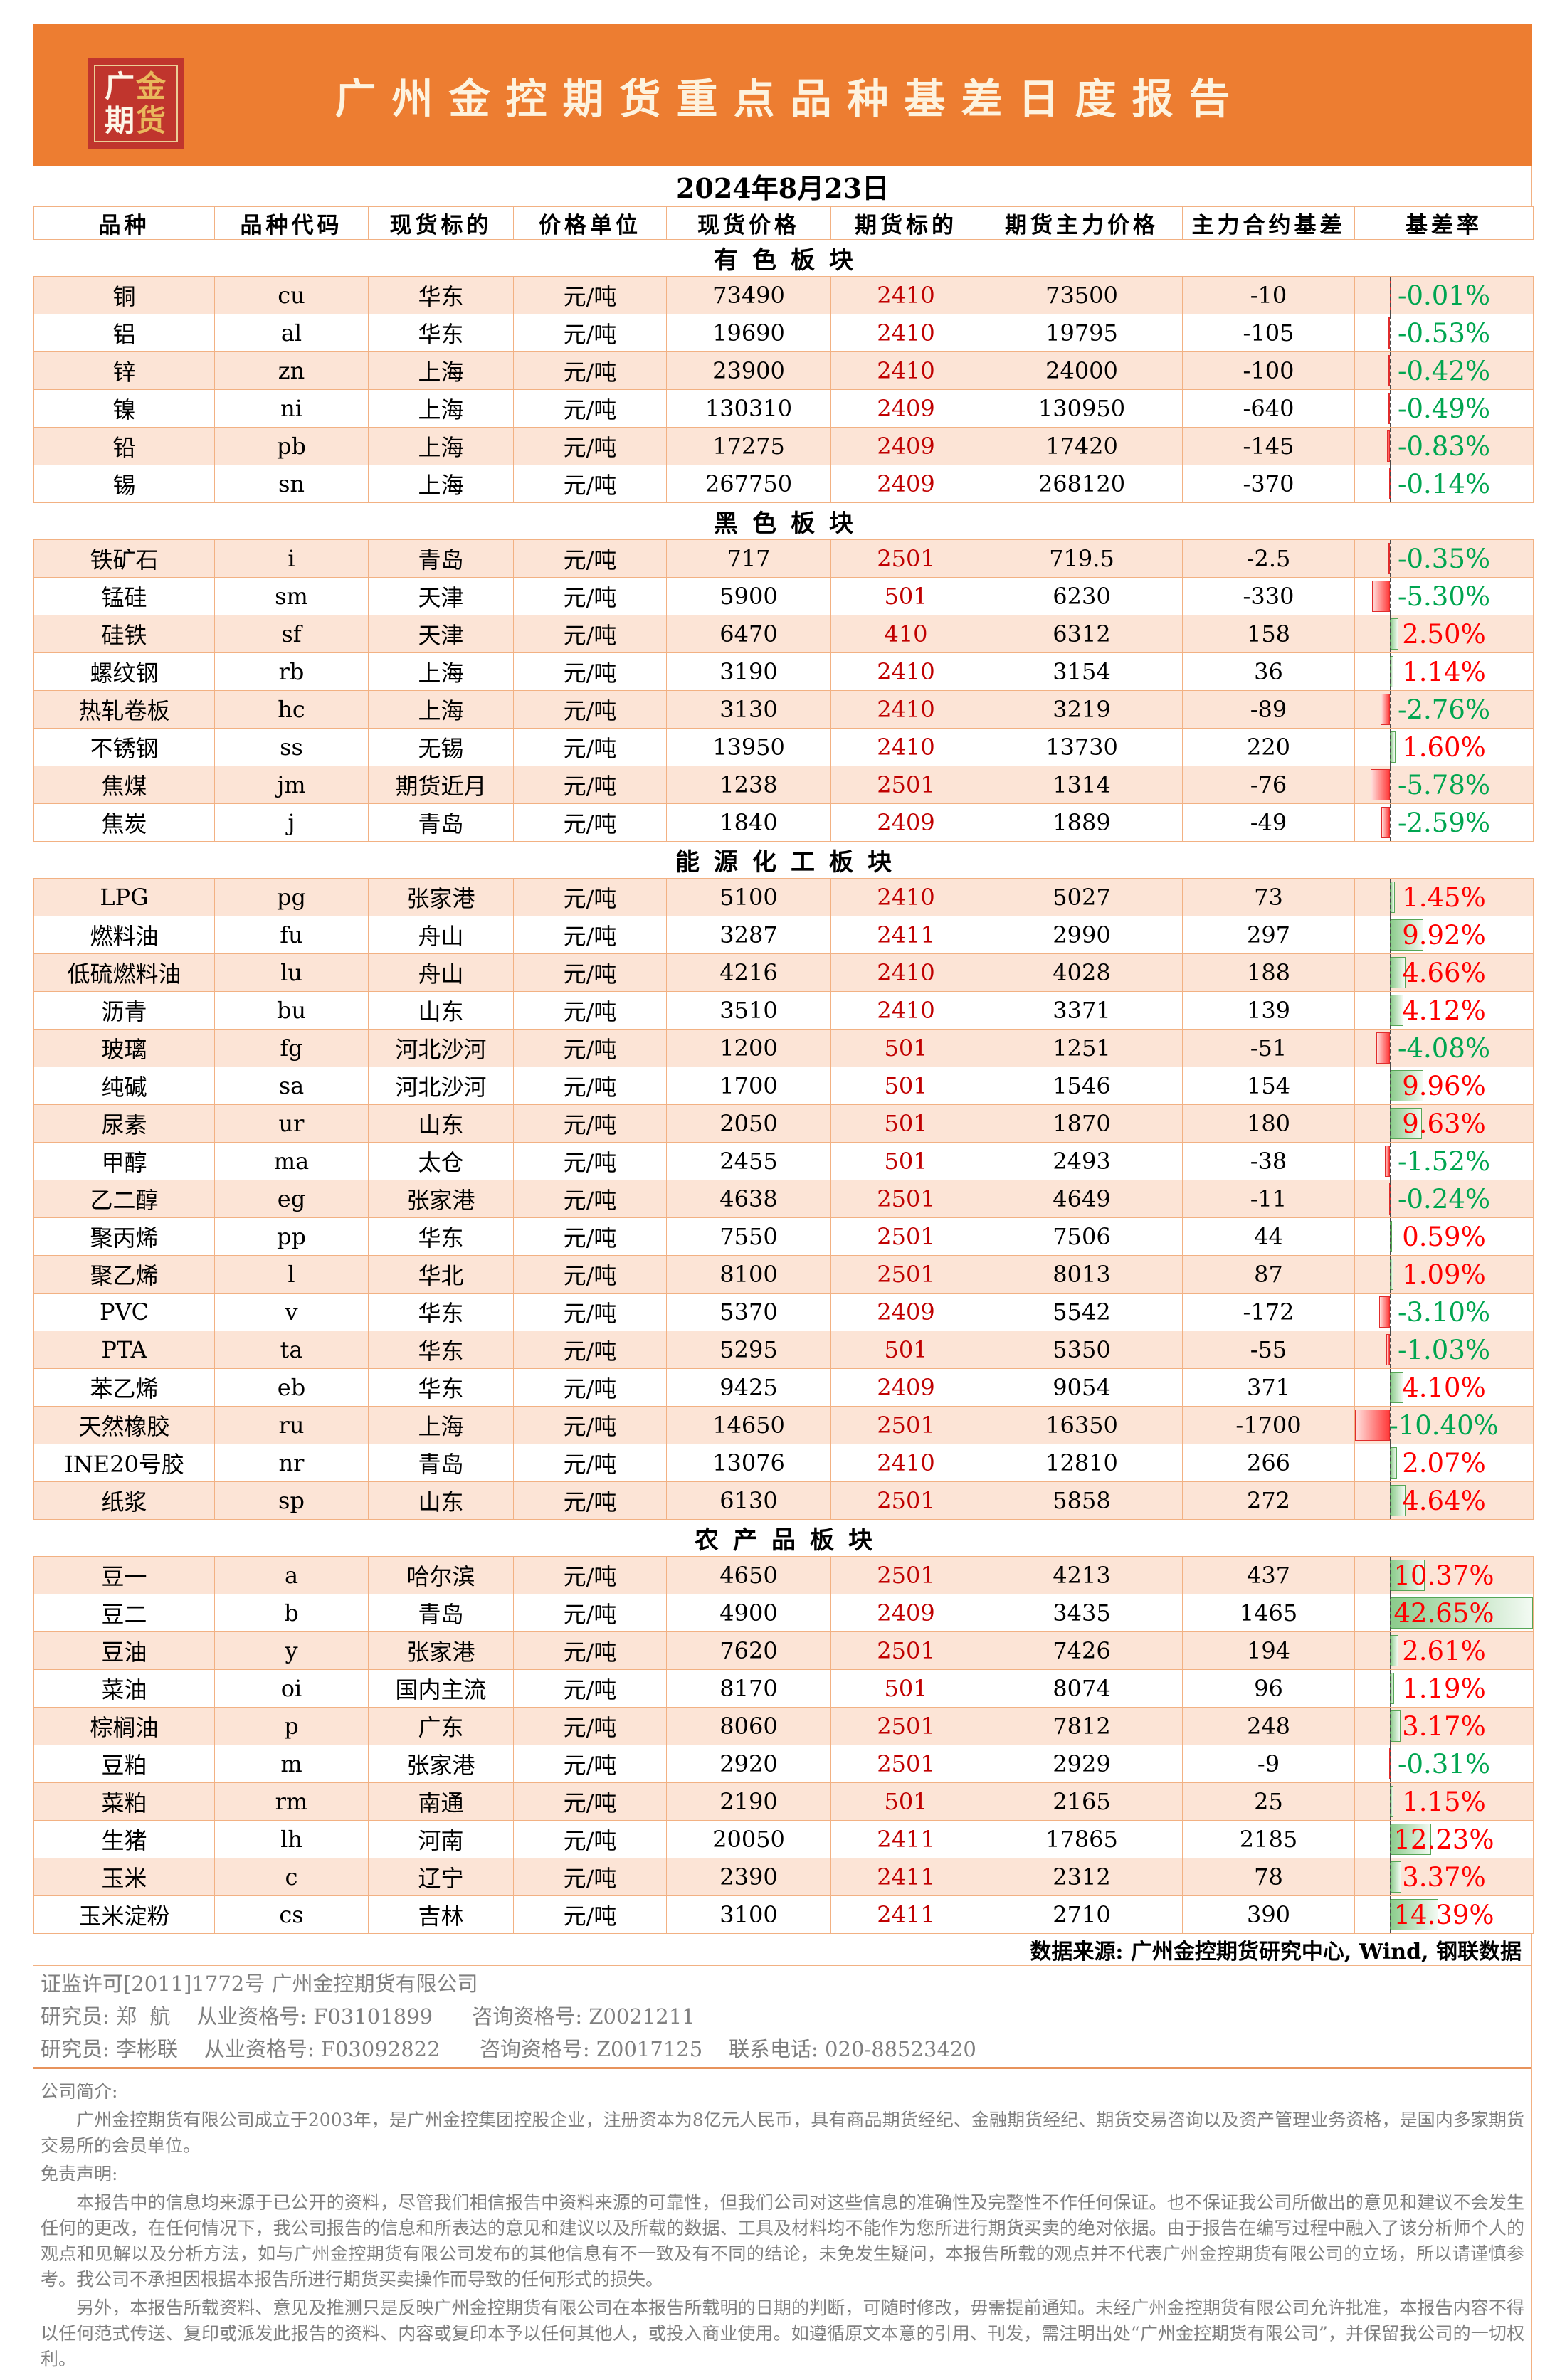 The height and width of the screenshot is (2380, 1545). What do you see at coordinates (1082, 1726) in the screenshot?
I see `futures-price-cell: 7812` at bounding box center [1082, 1726].